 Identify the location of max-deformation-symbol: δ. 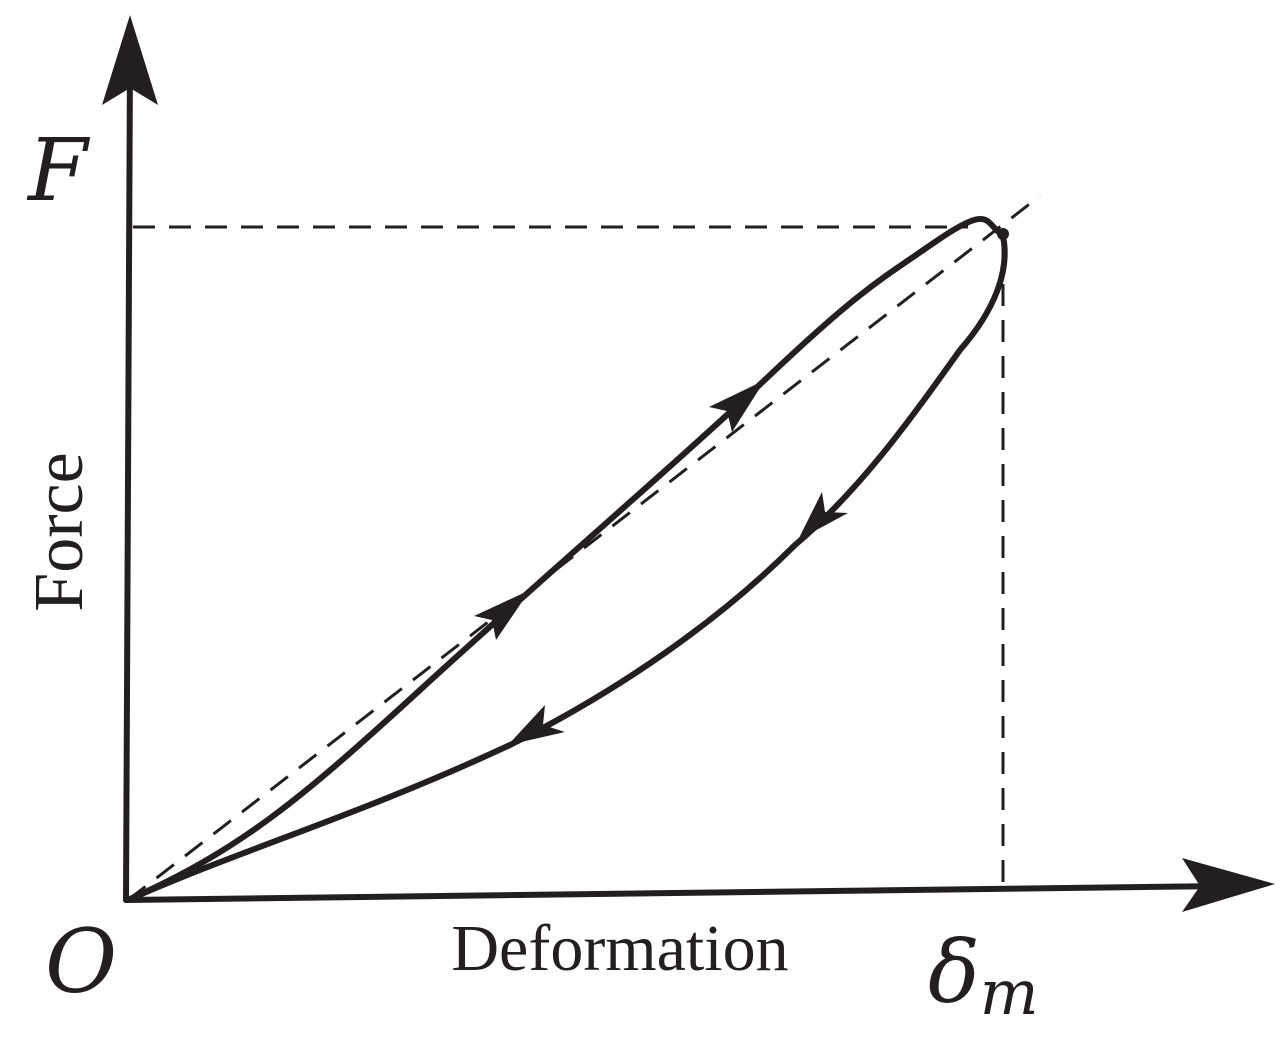
(954, 973).